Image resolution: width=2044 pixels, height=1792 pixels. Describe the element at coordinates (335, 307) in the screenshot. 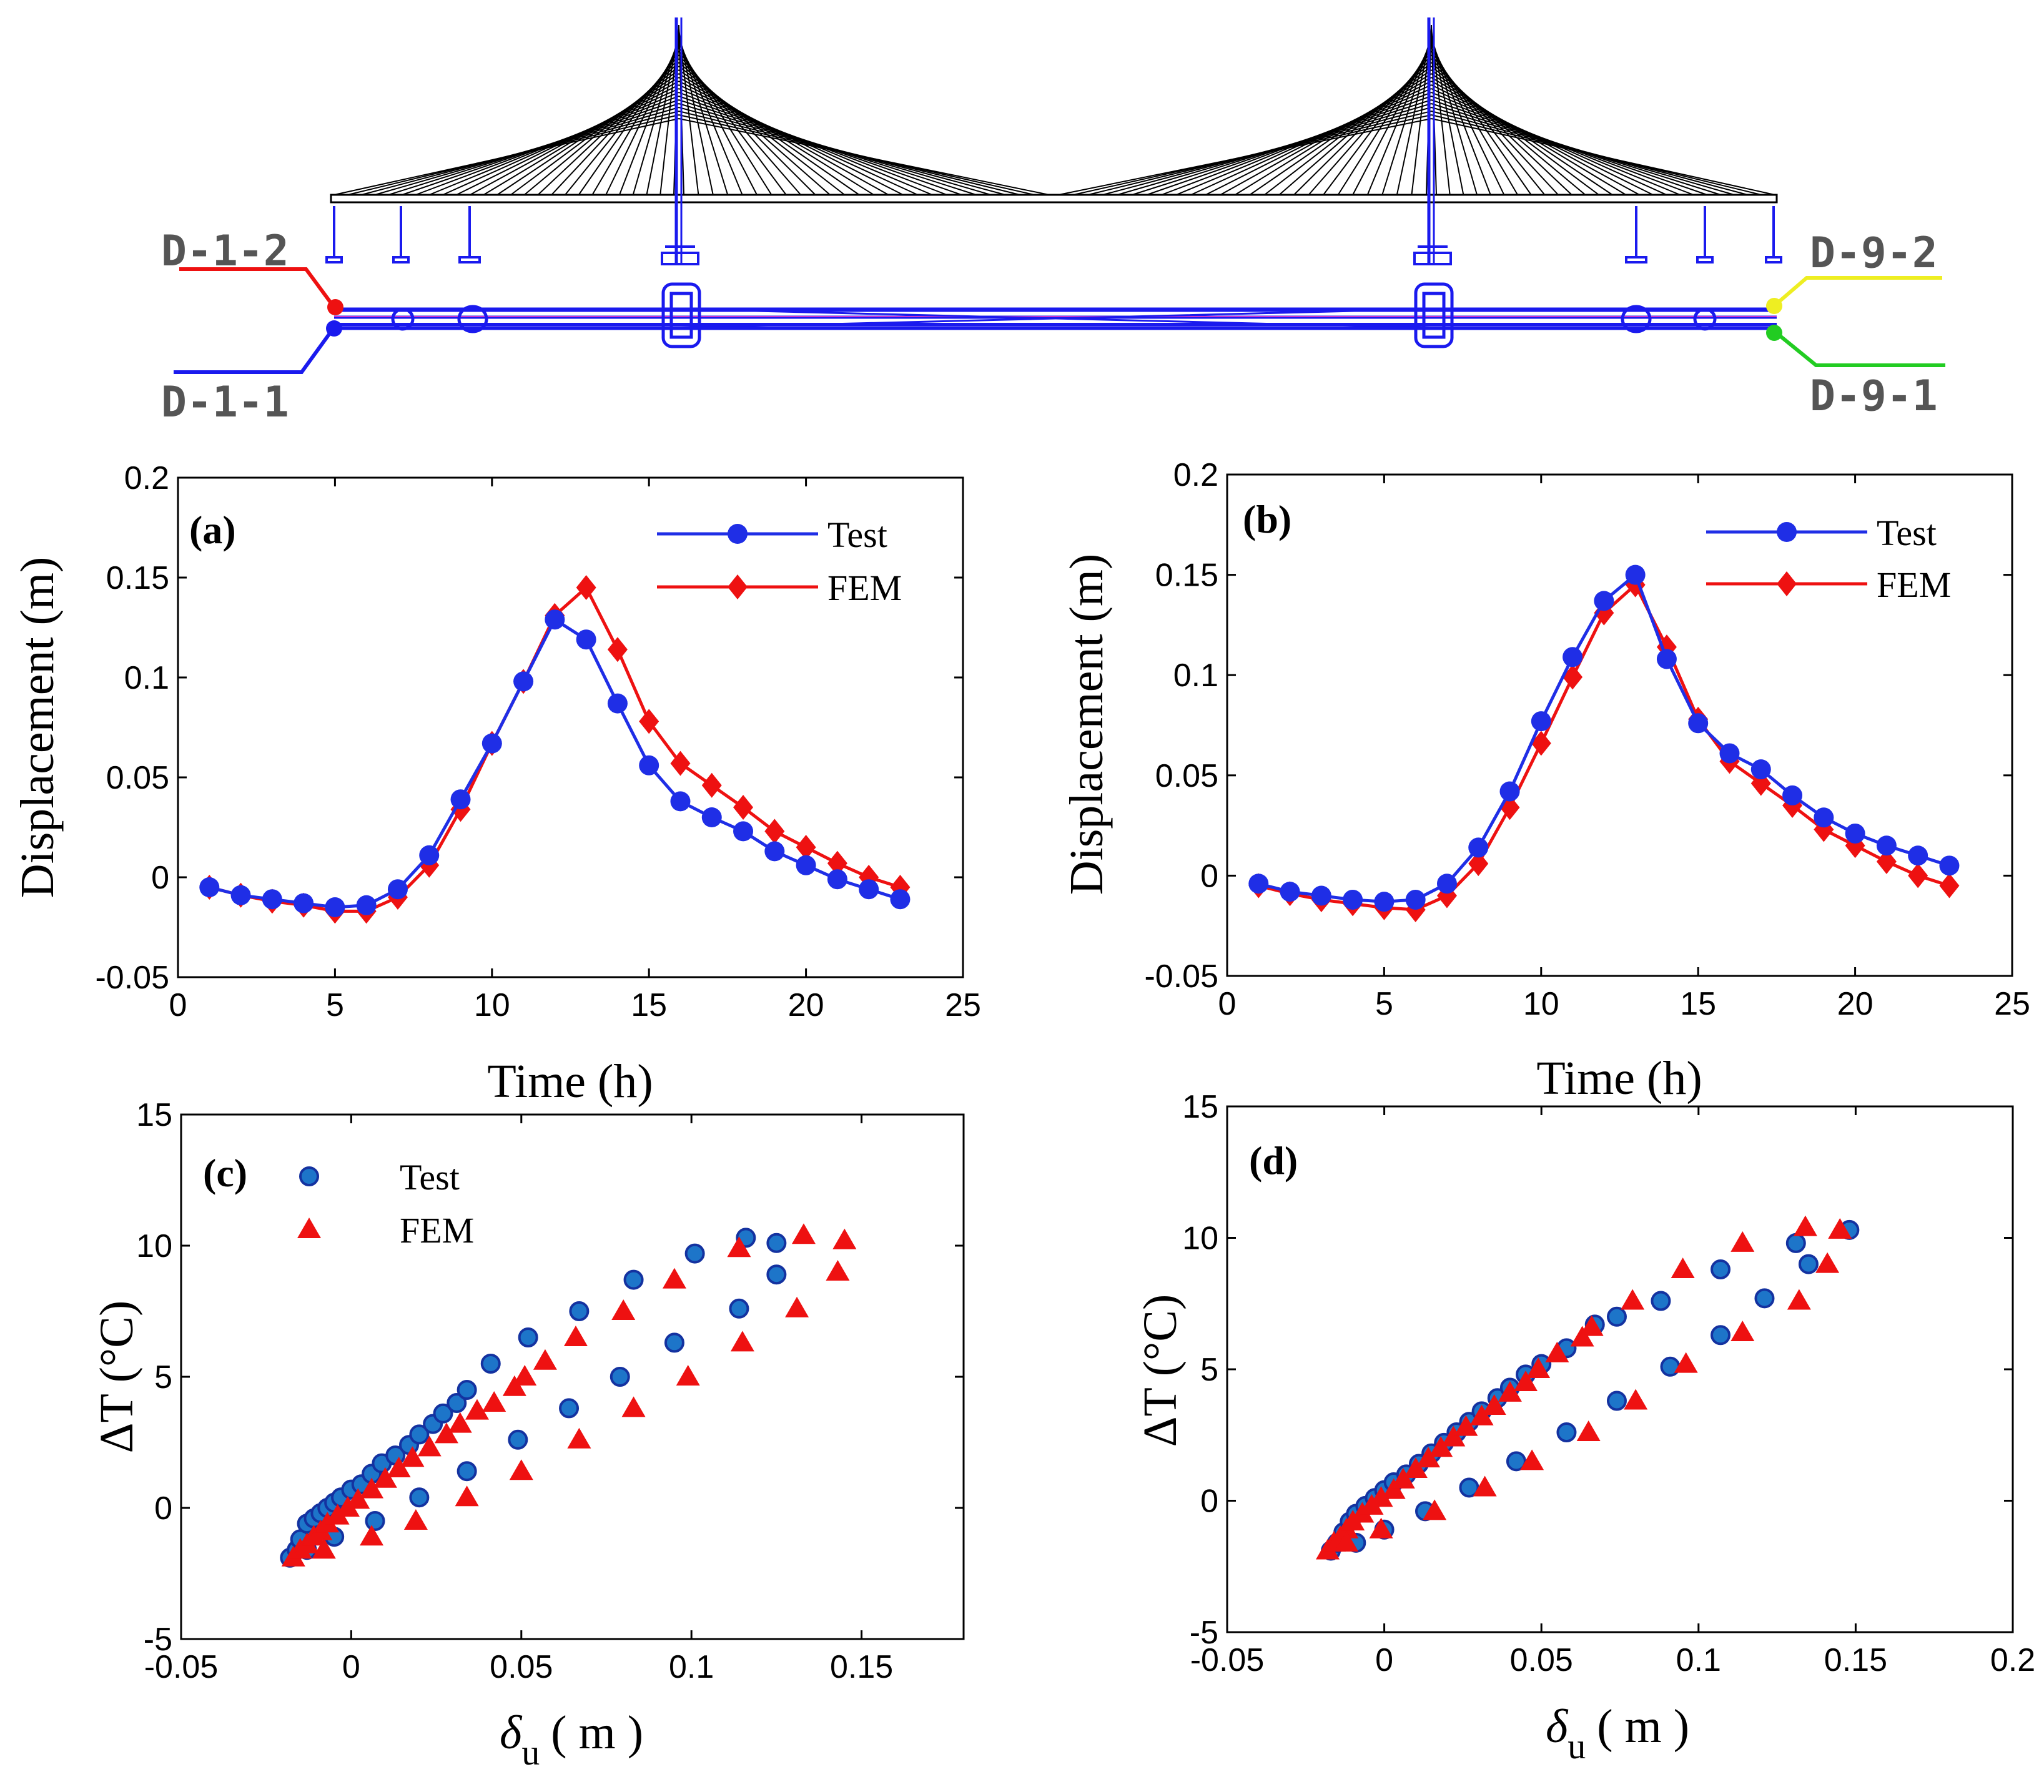

I see `sensor-d-1-2-dot` at that location.